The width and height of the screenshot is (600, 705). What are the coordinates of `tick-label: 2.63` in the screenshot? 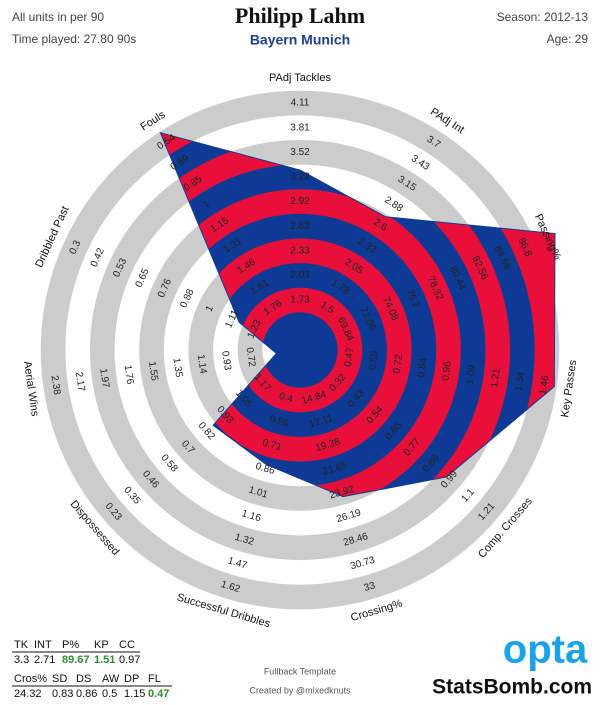 It's located at (300, 226).